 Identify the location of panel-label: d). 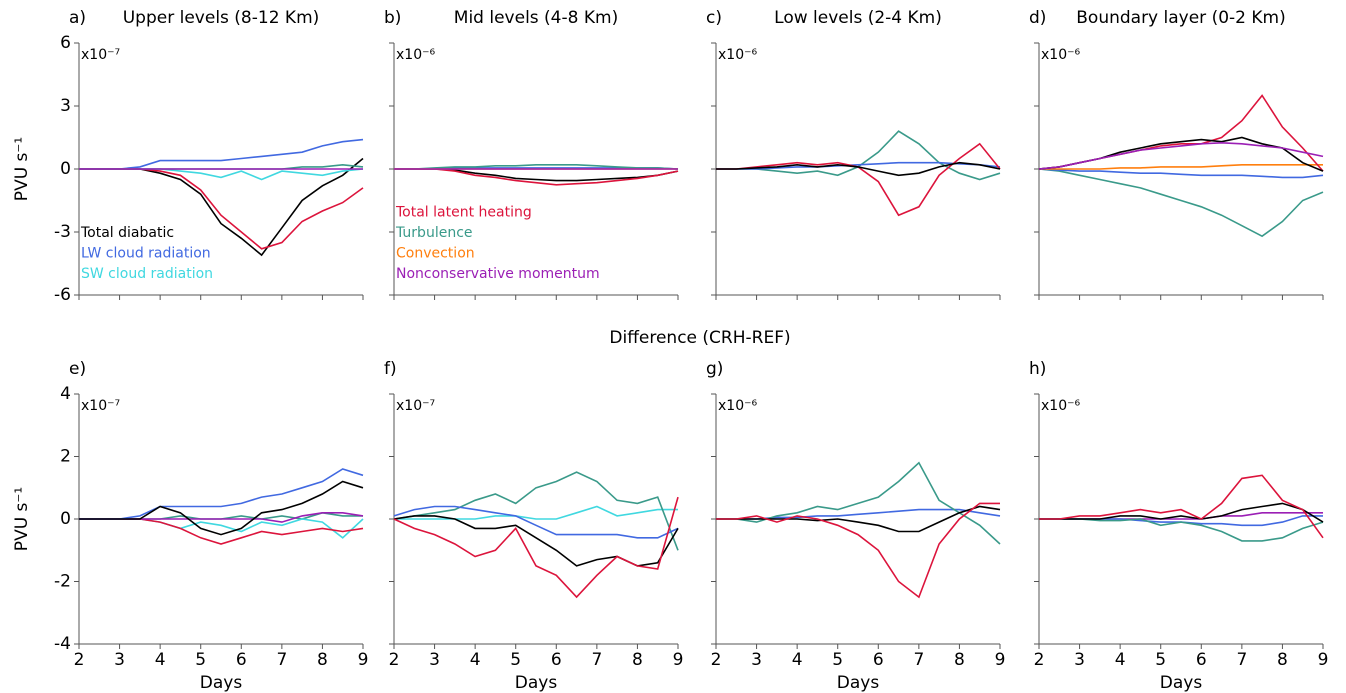
(1037, 18).